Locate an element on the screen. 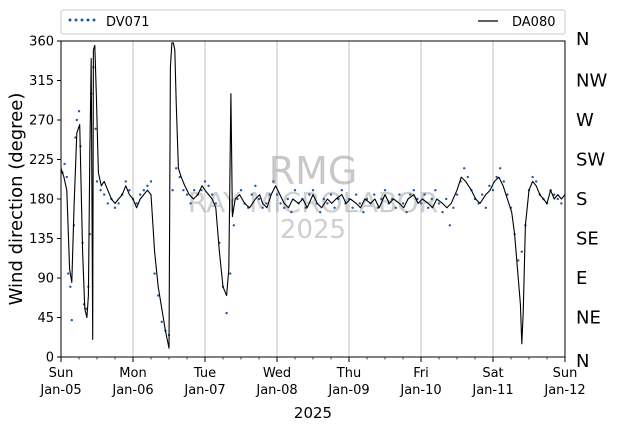 The image size is (618, 433). x-tick-label-date: Jan-11 is located at coordinates (492, 390).